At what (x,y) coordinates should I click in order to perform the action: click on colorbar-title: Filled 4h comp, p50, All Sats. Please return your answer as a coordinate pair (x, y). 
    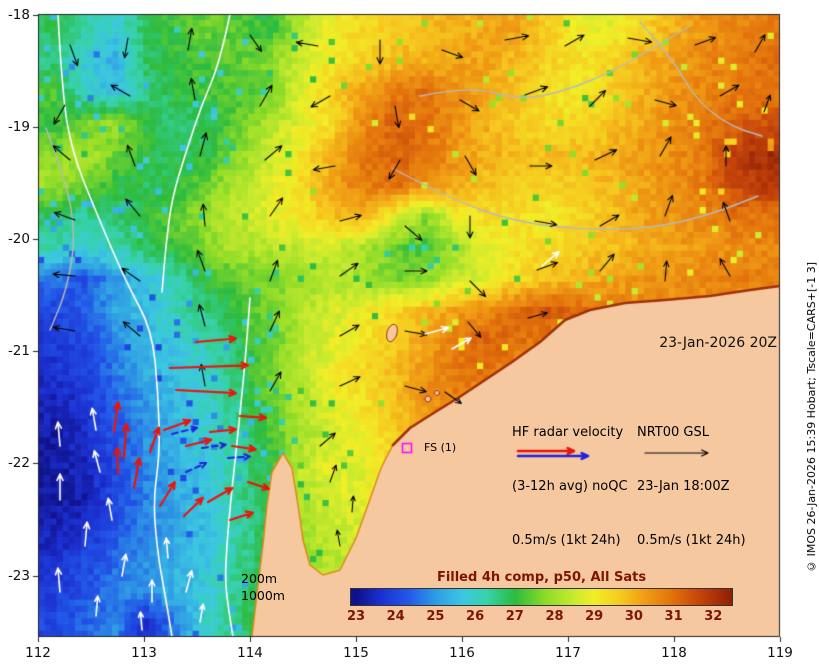
    Looking at the image, I should click on (541, 577).